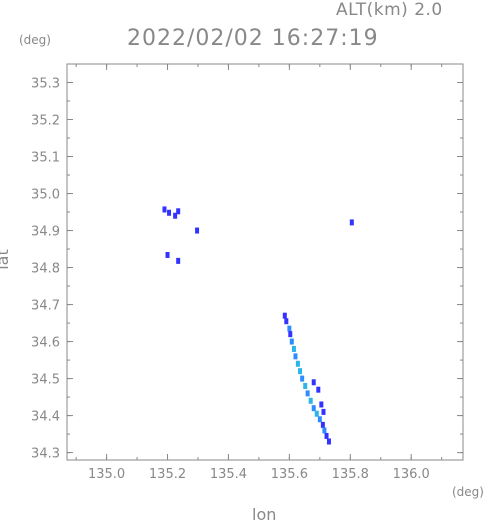 This screenshot has width=491, height=524. What do you see at coordinates (411, 474) in the screenshot?
I see `x-tick-label: 136.0` at bounding box center [411, 474].